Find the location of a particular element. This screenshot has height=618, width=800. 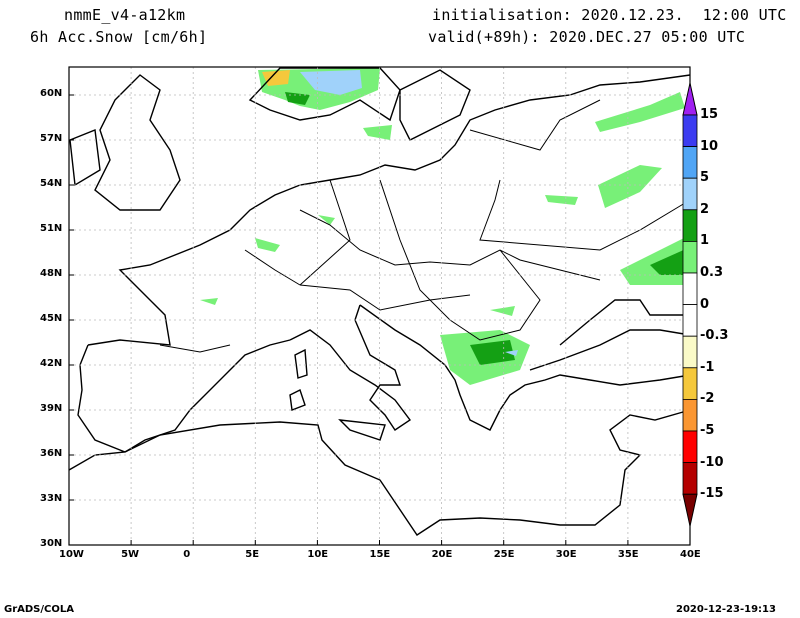

lat-tick-label: 36N is located at coordinates (51, 453).